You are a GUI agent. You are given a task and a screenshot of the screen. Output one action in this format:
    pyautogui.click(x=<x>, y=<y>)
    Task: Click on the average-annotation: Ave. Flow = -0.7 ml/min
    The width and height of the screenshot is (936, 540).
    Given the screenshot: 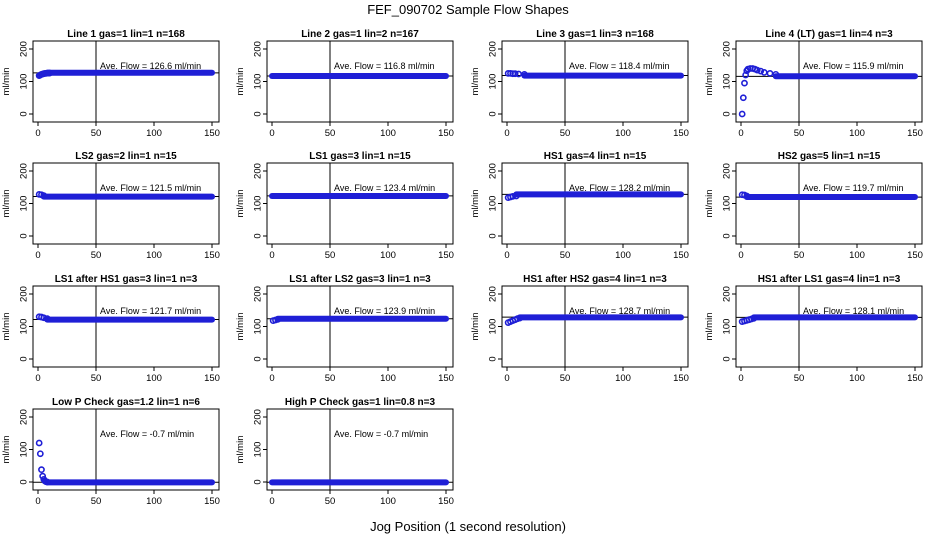 What is the action you would take?
    pyautogui.click(x=147, y=434)
    